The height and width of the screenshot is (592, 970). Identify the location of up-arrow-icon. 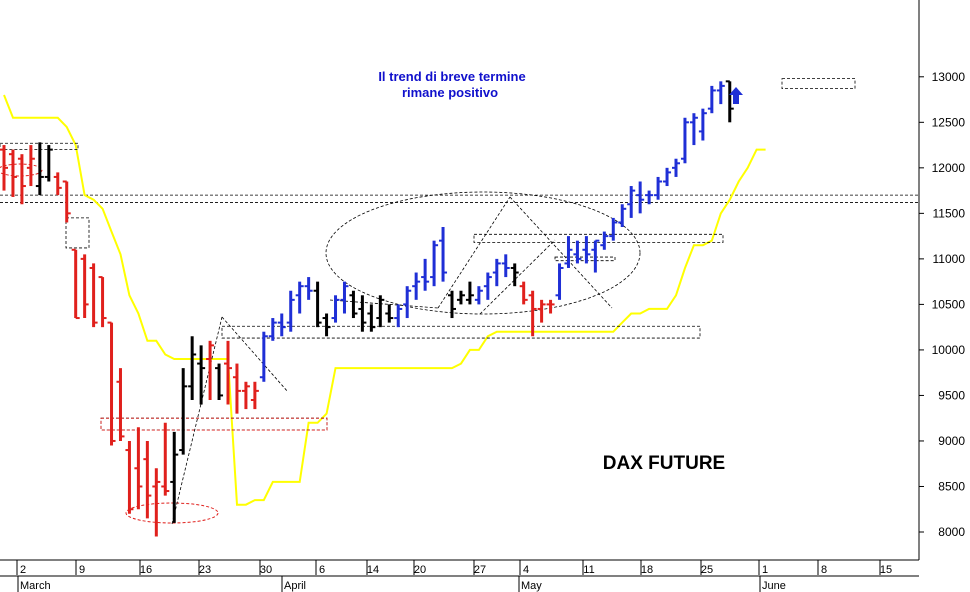
(736, 95).